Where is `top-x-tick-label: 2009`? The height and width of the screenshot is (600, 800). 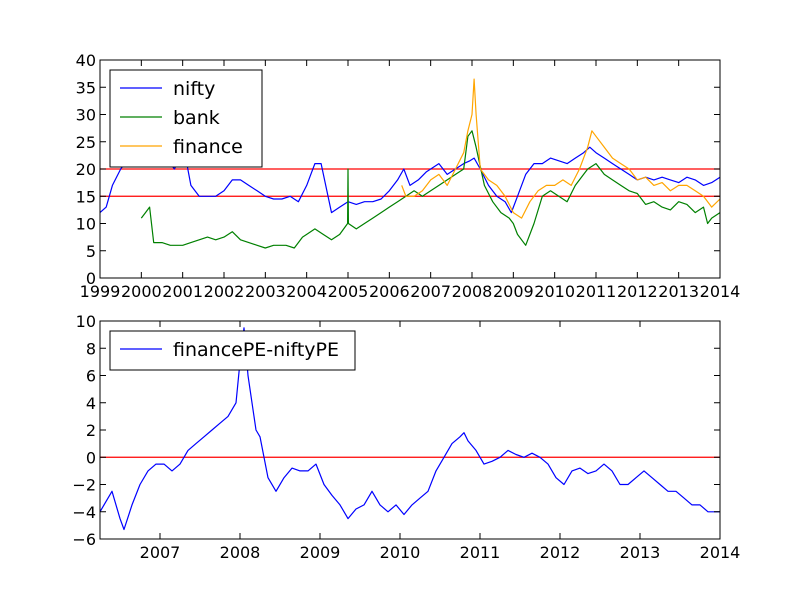 top-x-tick-label: 2009 is located at coordinates (513, 291).